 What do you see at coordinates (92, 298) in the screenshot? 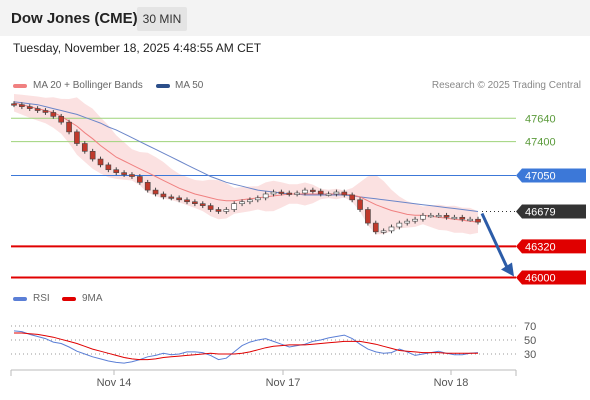
I see `ma9-legend-label: 9MA` at bounding box center [92, 298].